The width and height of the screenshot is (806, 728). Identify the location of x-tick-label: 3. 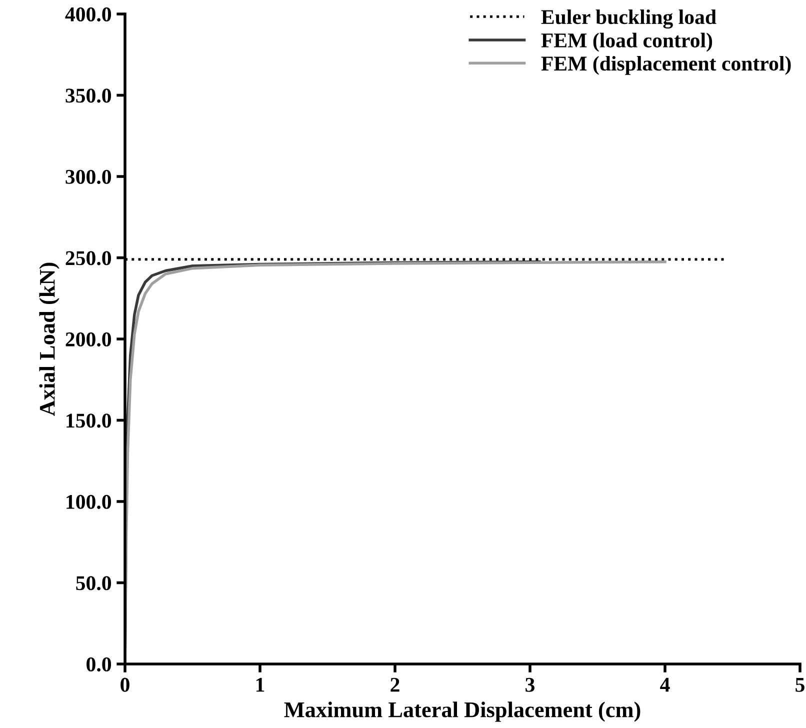
(530, 685).